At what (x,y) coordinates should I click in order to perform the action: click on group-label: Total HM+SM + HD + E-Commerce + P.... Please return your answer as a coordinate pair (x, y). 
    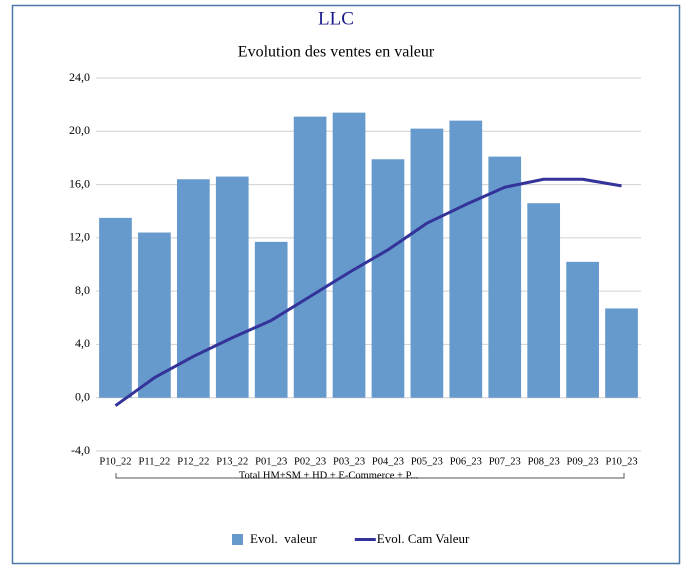
    Looking at the image, I should click on (328, 475).